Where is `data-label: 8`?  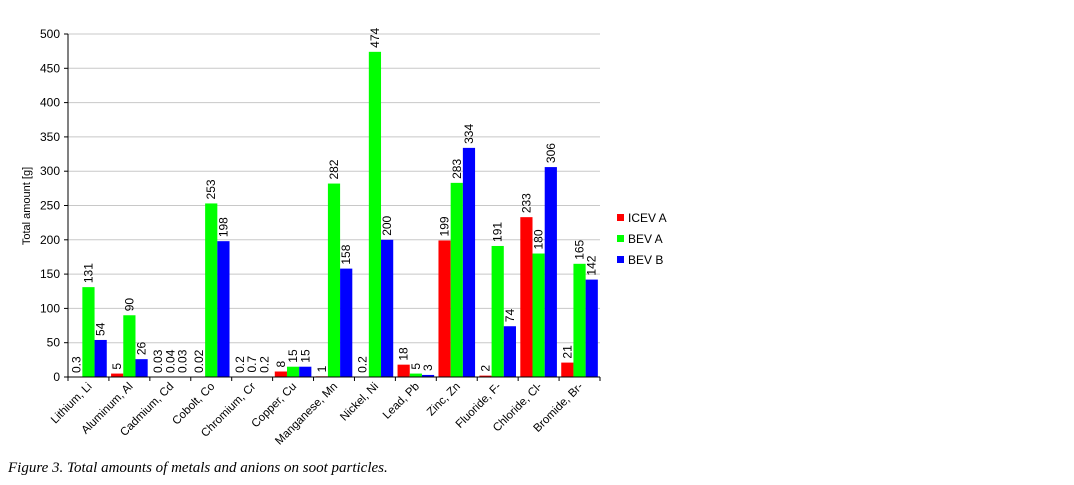 data-label: 8 is located at coordinates (281, 364).